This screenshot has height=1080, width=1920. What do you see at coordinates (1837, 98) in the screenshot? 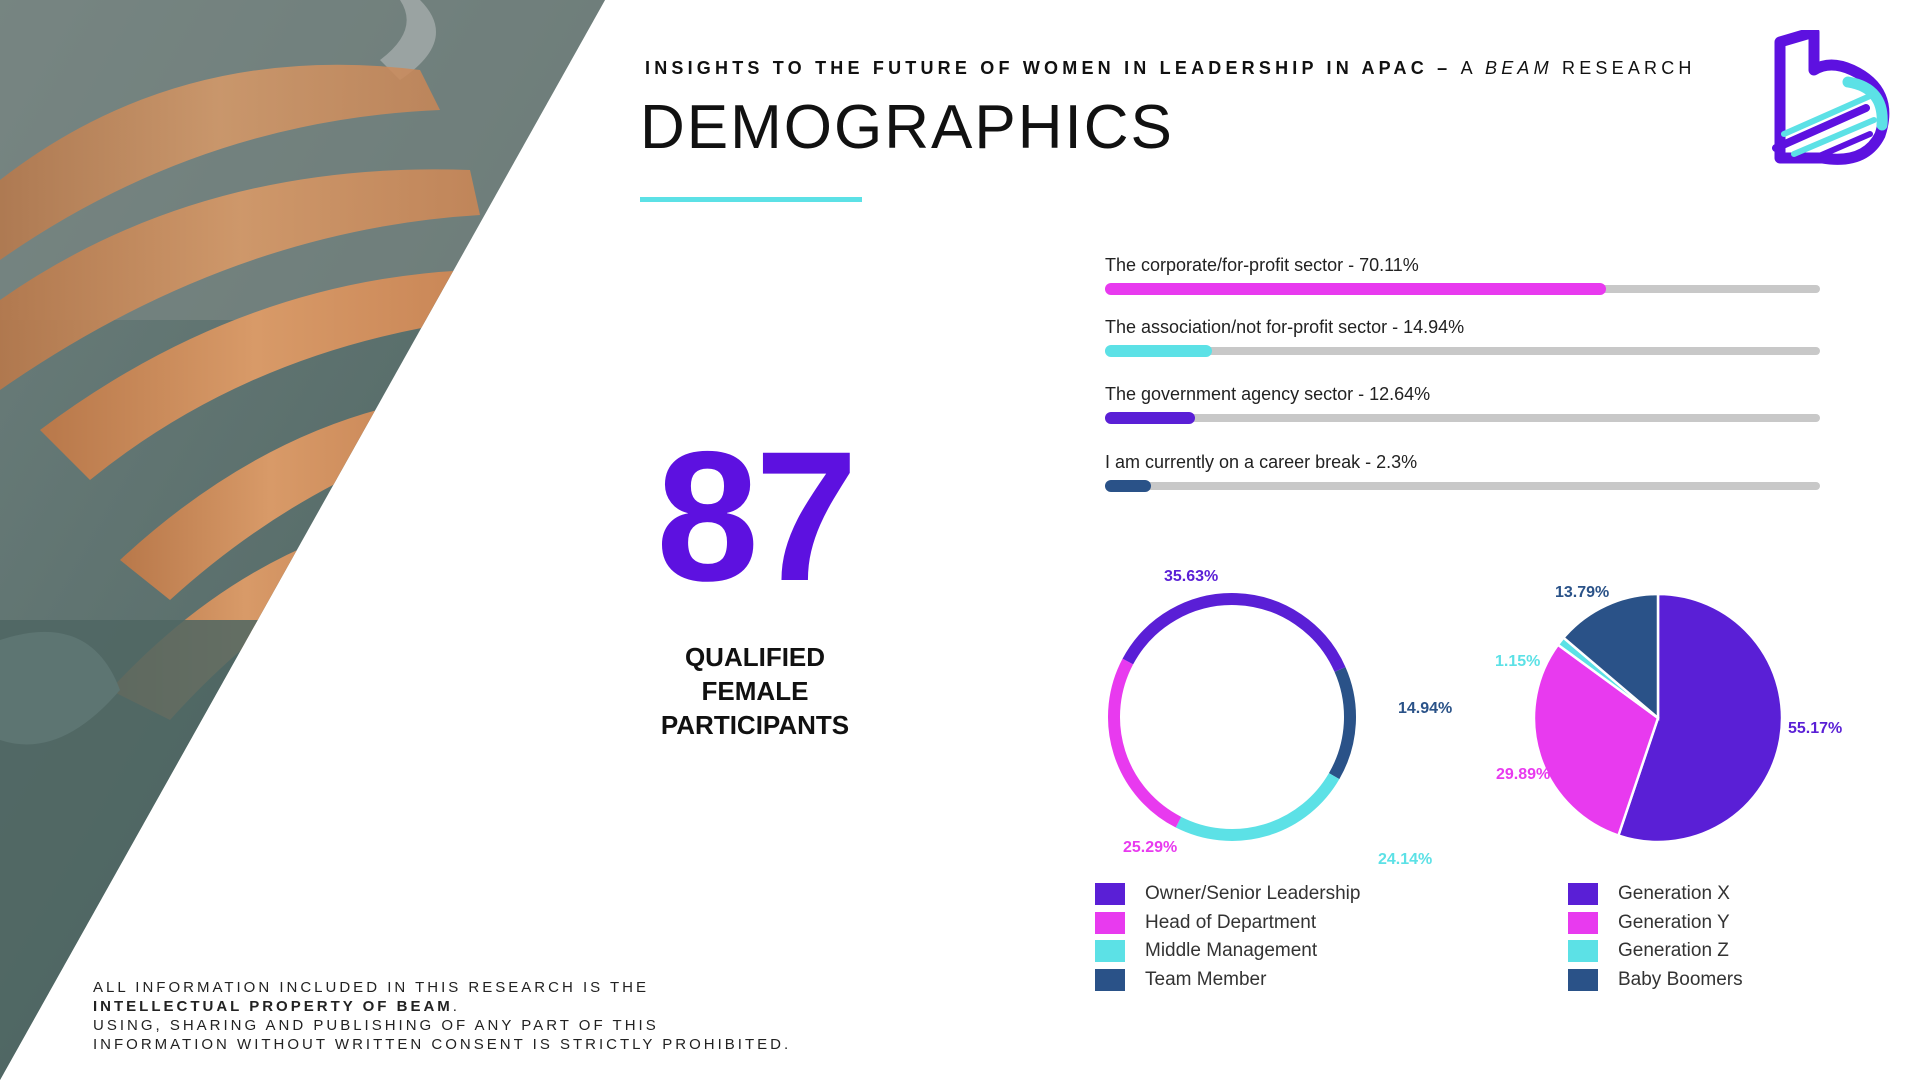
I see `beam-logo` at bounding box center [1837, 98].